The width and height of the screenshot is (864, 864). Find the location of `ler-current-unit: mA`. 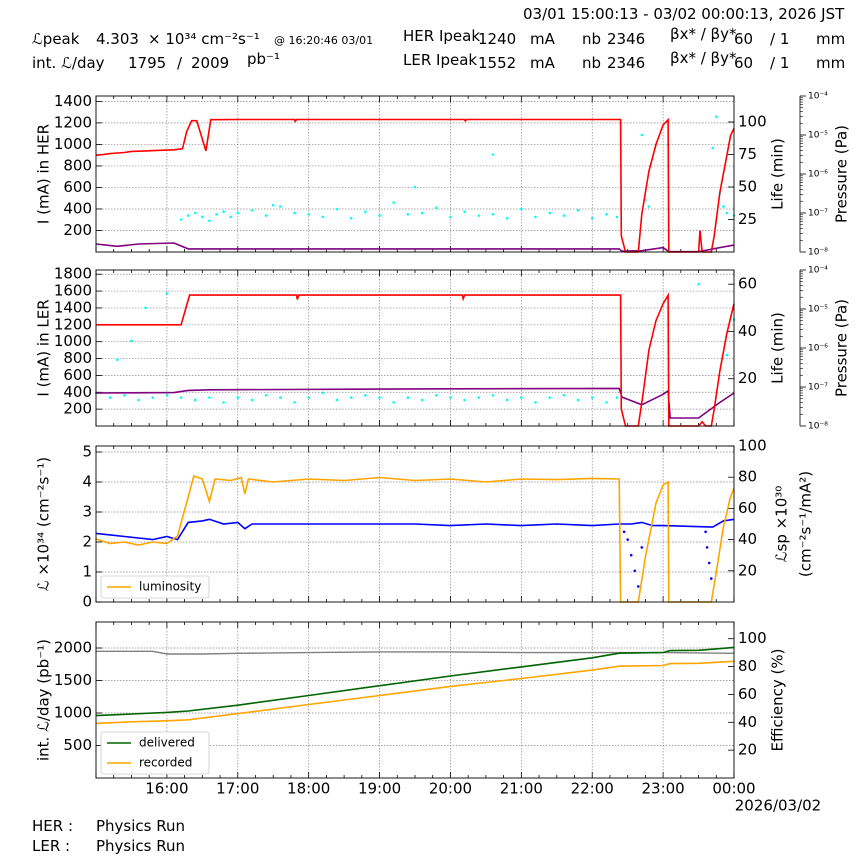

ler-current-unit: mA is located at coordinates (542, 63).